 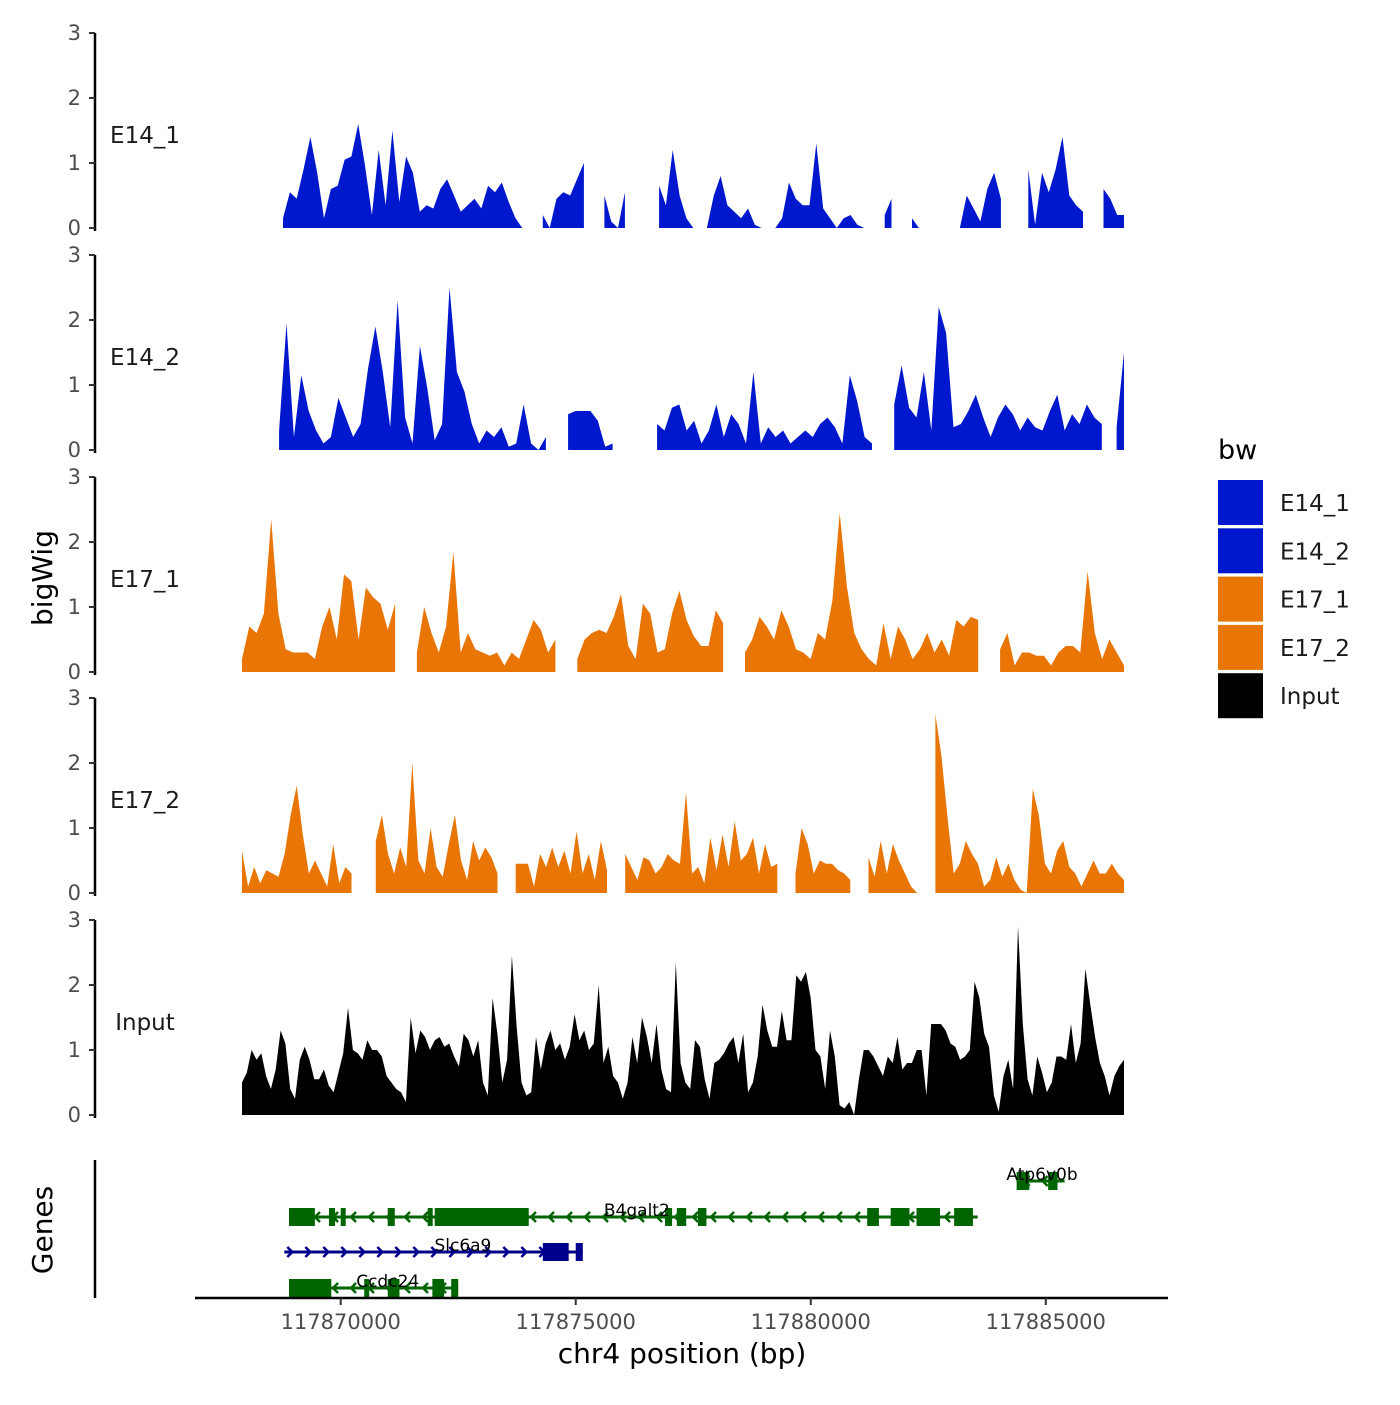 I want to click on legend-label: E14_2, so click(x=1315, y=552).